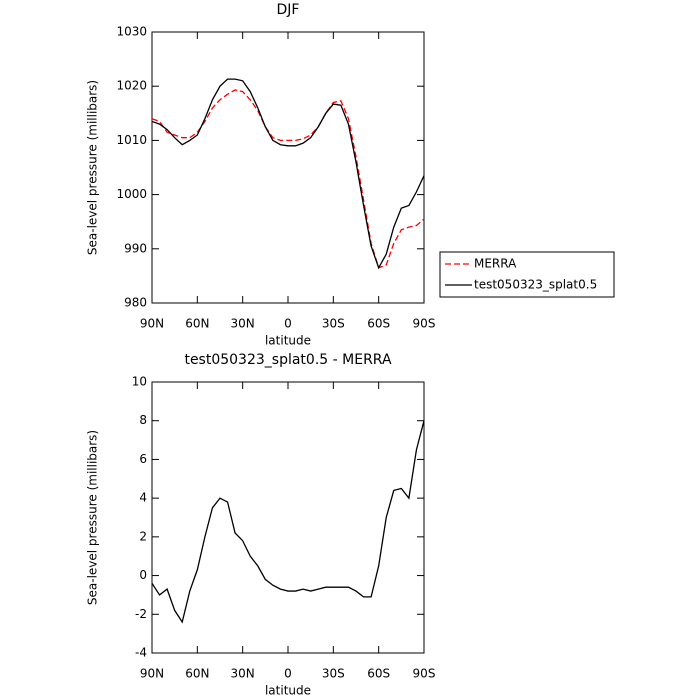 The height and width of the screenshot is (700, 700). Describe the element at coordinates (131, 32) in the screenshot. I see `y-tick-label: 1030` at that location.